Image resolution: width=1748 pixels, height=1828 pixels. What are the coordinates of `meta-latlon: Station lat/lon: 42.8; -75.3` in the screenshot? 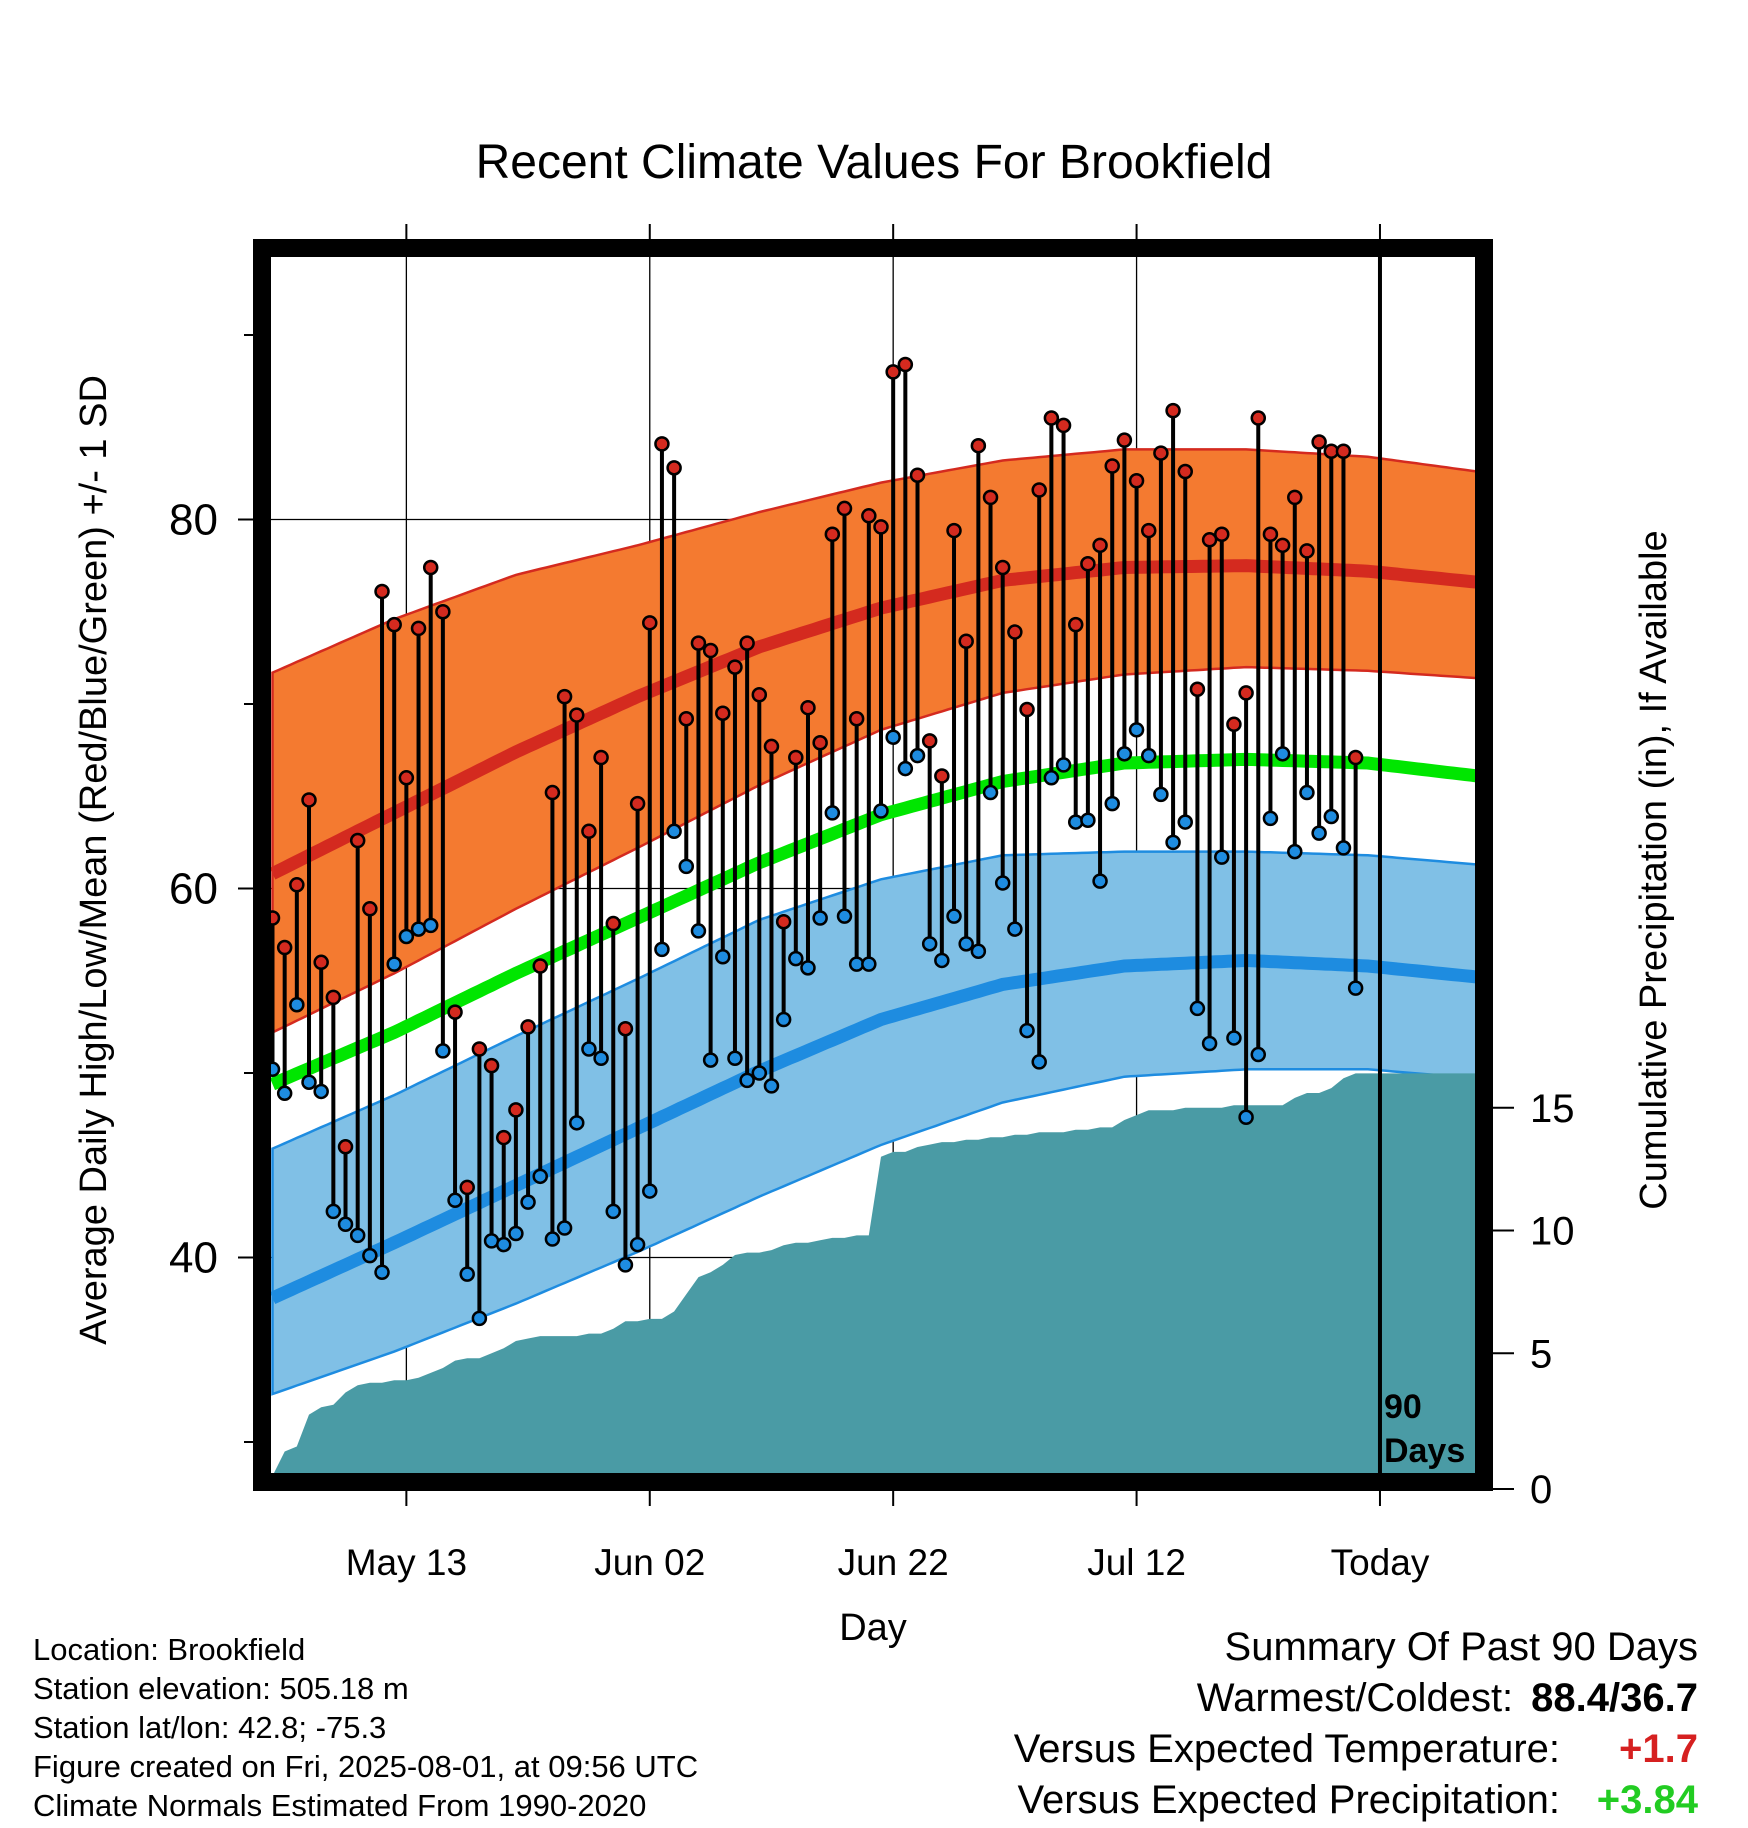 It's located at (210, 1727).